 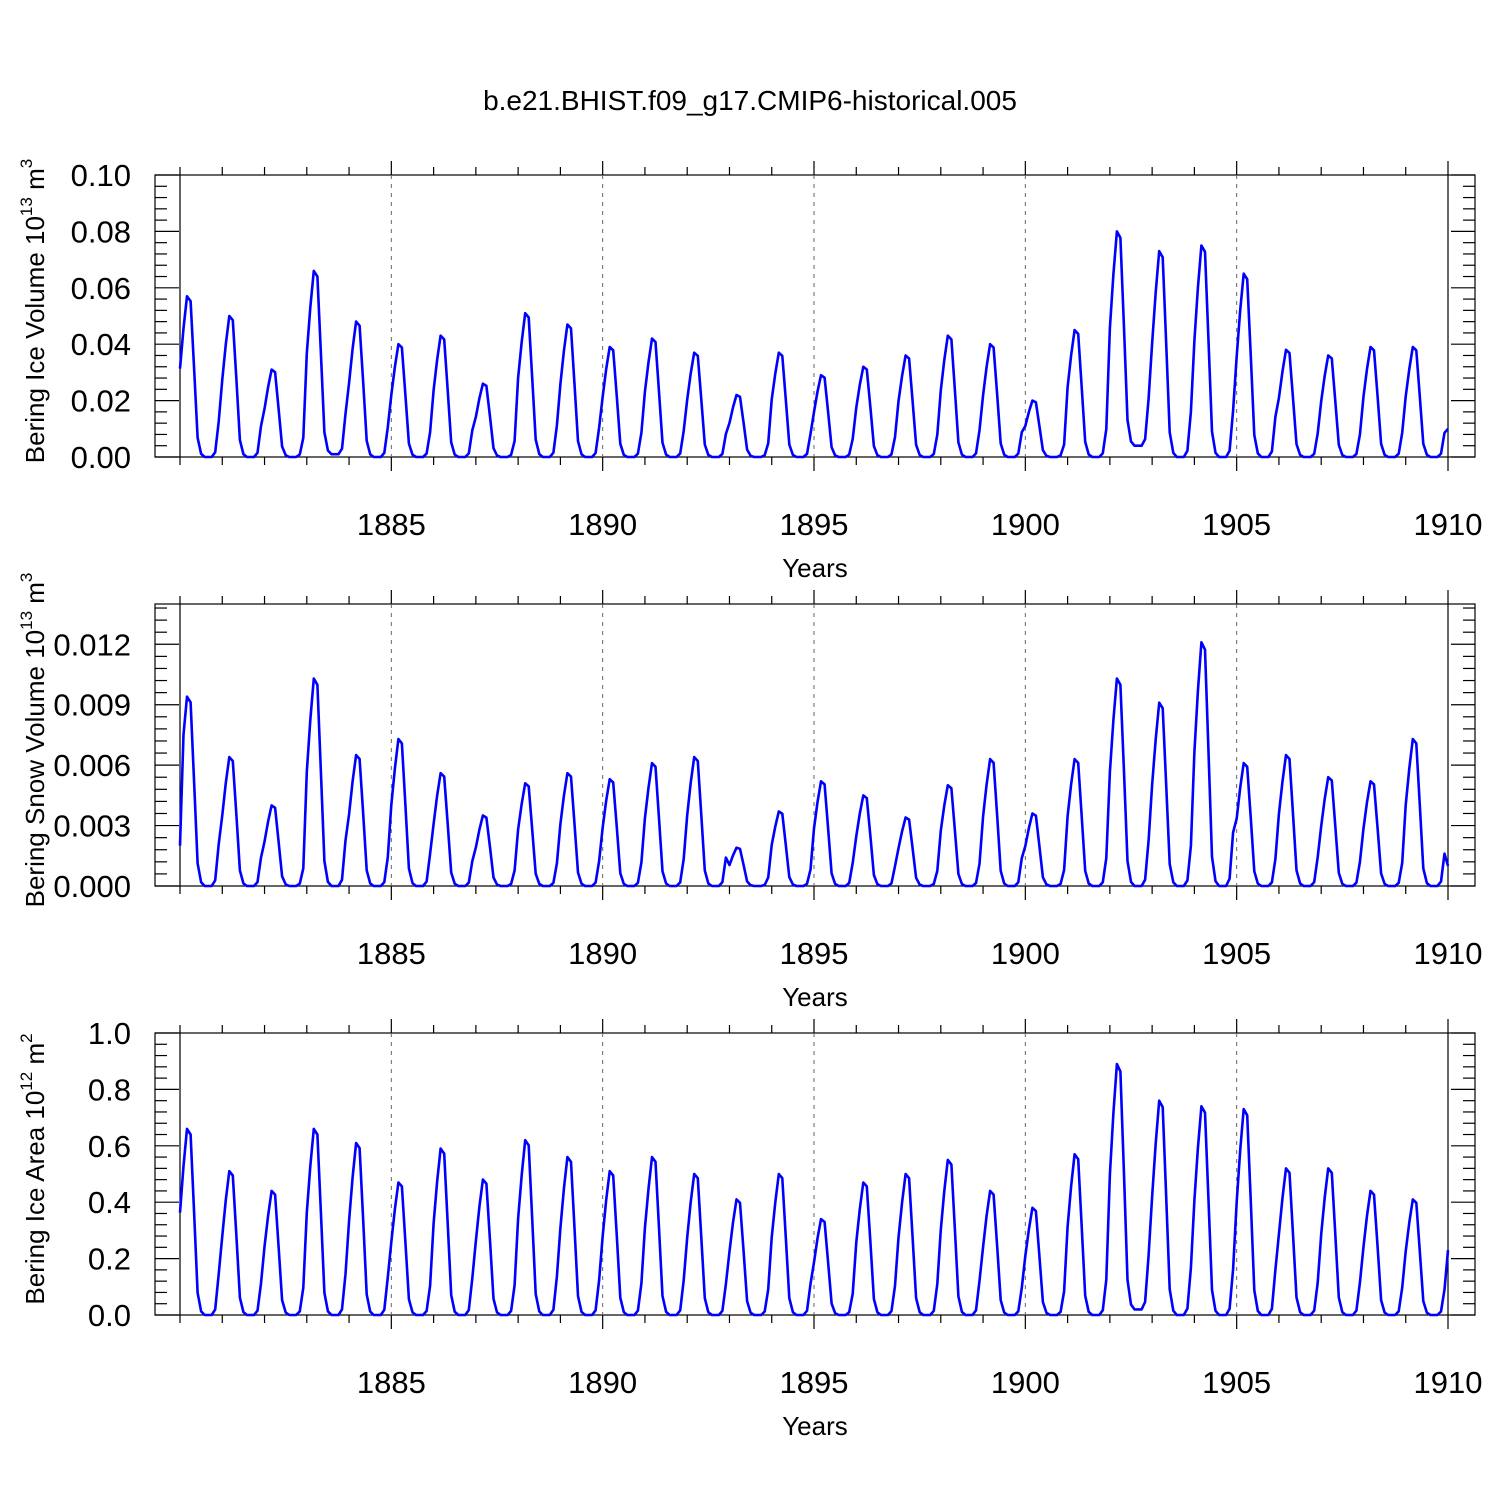 I want to click on y-axis-label: Bering Ice Area 1012 m2, so click(x=33, y=1168).